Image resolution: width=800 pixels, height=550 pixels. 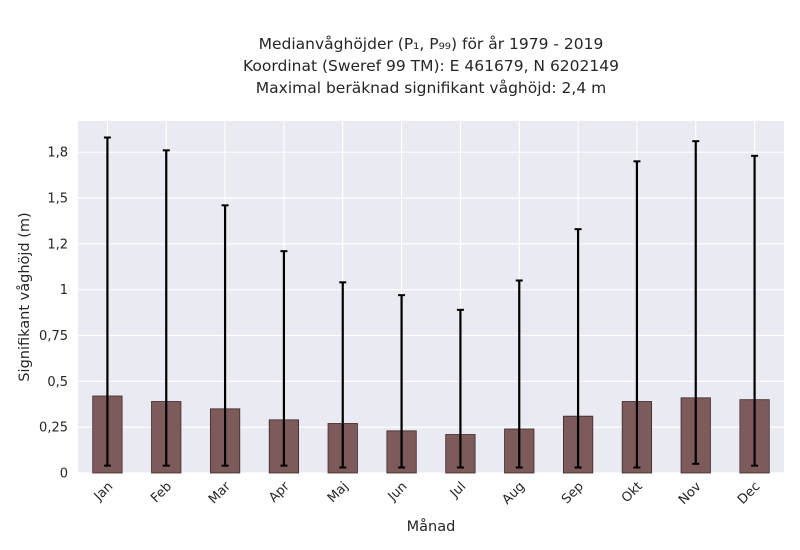 I want to click on x-tick-label-sep: Sep, so click(x=573, y=493).